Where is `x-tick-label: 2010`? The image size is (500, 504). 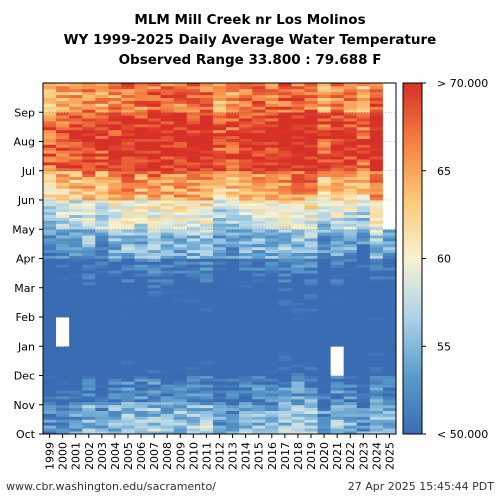 x-tick-label: 2010 is located at coordinates (193, 456).